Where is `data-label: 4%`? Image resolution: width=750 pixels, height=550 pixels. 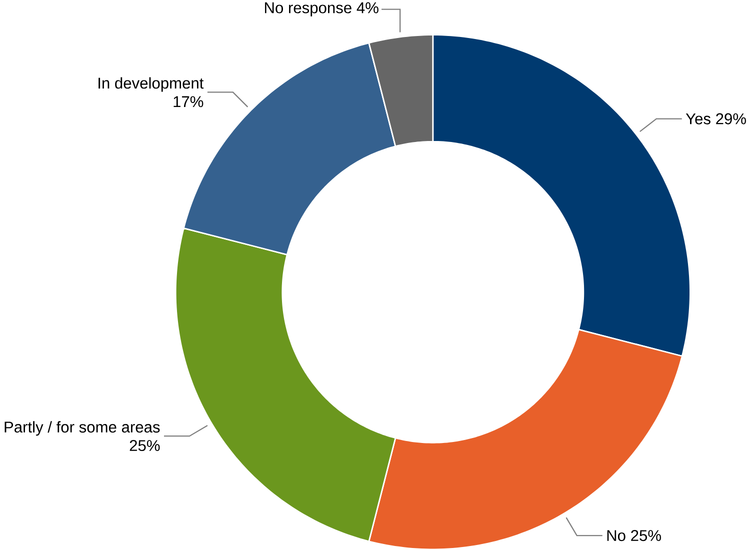 data-label: 4% is located at coordinates (367, 8).